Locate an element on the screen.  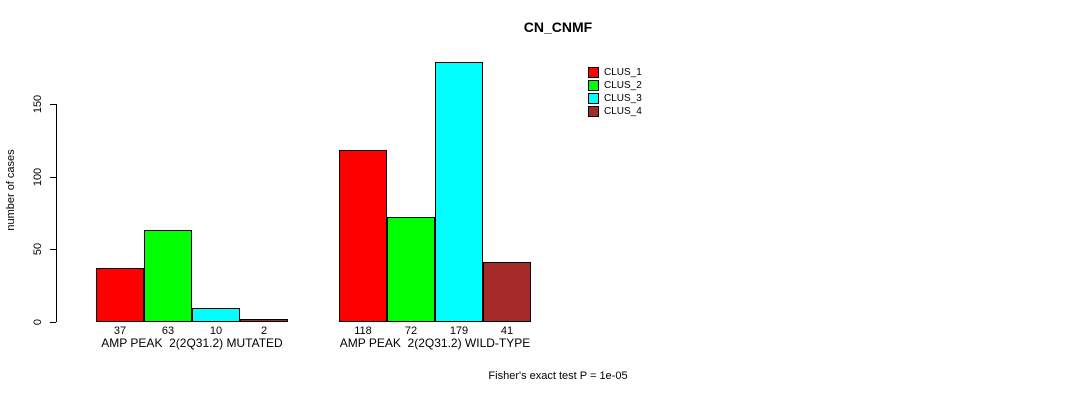
legend-label: CLUS_1 is located at coordinates (623, 72).